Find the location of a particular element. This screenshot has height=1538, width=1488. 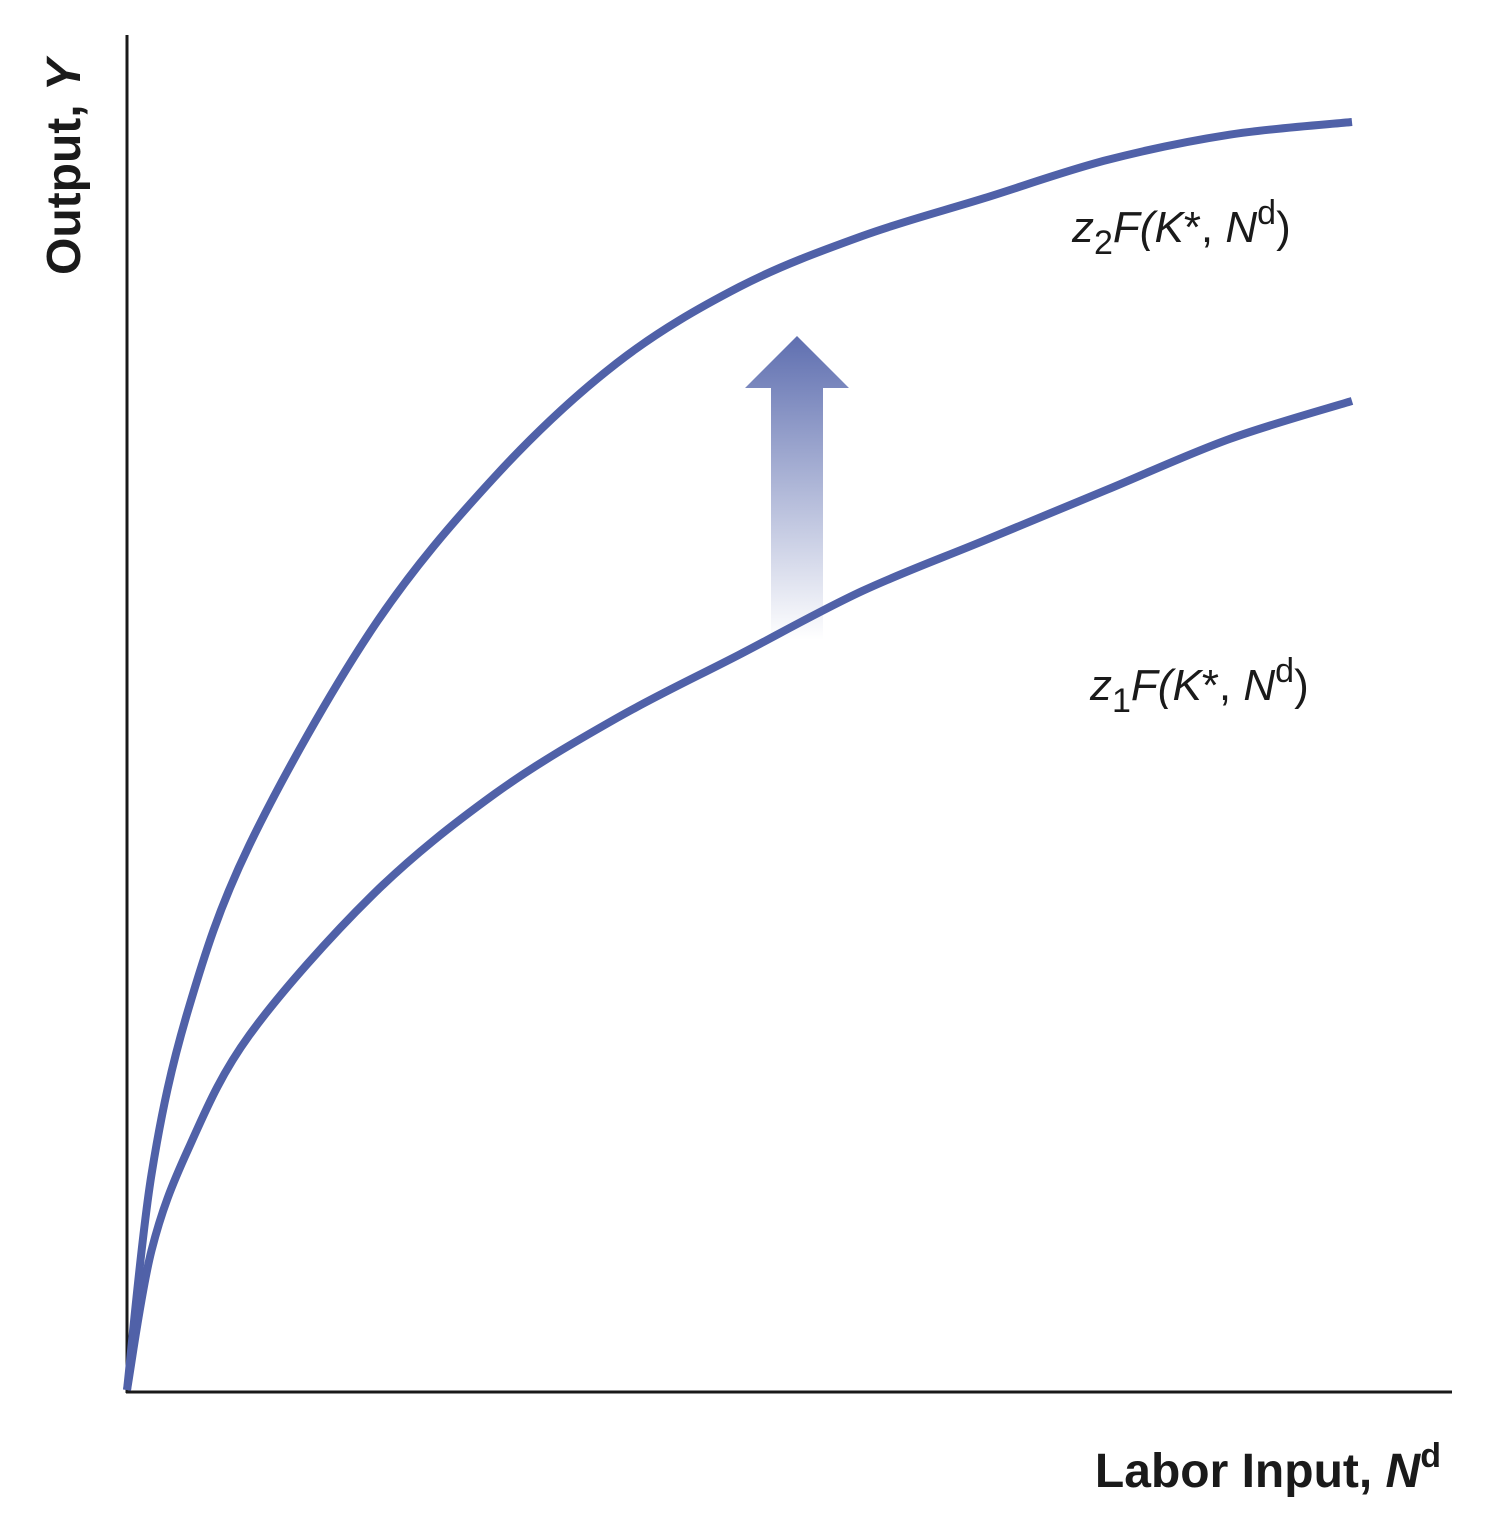

series-label-z1-sup: d is located at coordinates (1284, 671).